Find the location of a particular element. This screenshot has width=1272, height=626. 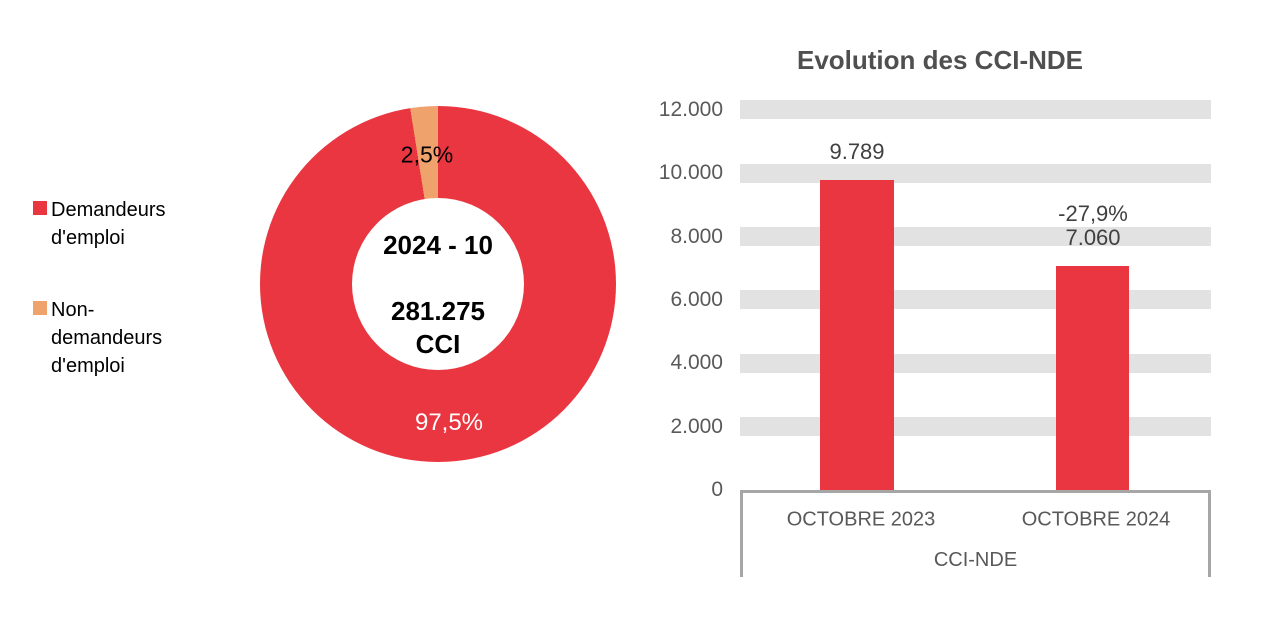

donut-center-text: 2024 - 10 281.275 CCI is located at coordinates (438, 295).